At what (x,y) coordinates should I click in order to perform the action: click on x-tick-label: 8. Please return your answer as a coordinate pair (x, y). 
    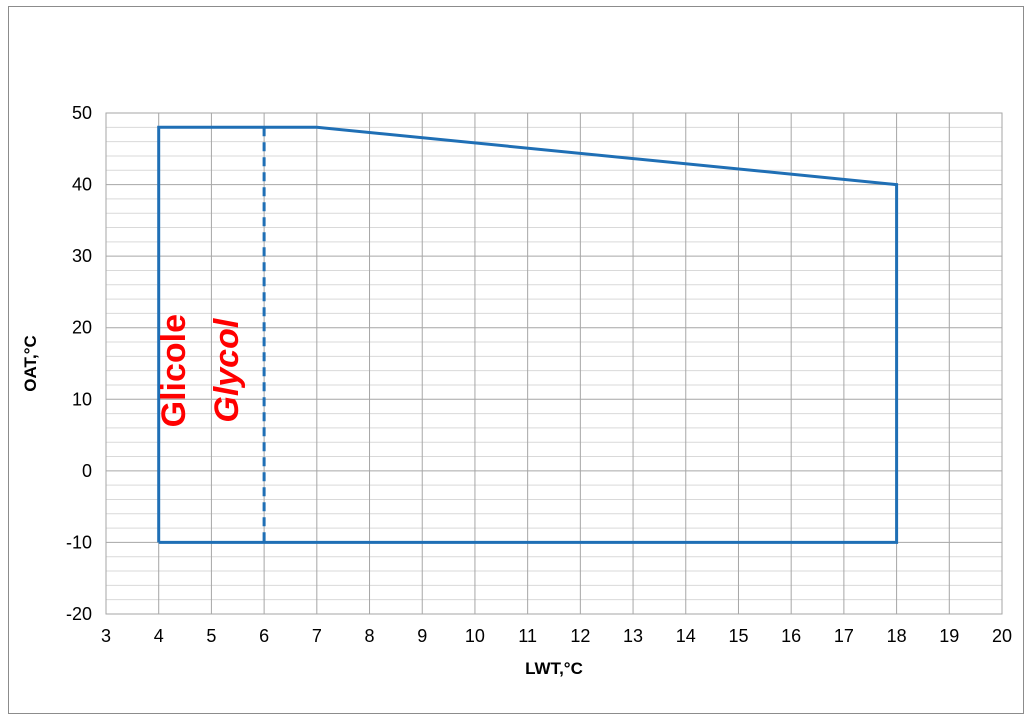
    Looking at the image, I should click on (370, 636).